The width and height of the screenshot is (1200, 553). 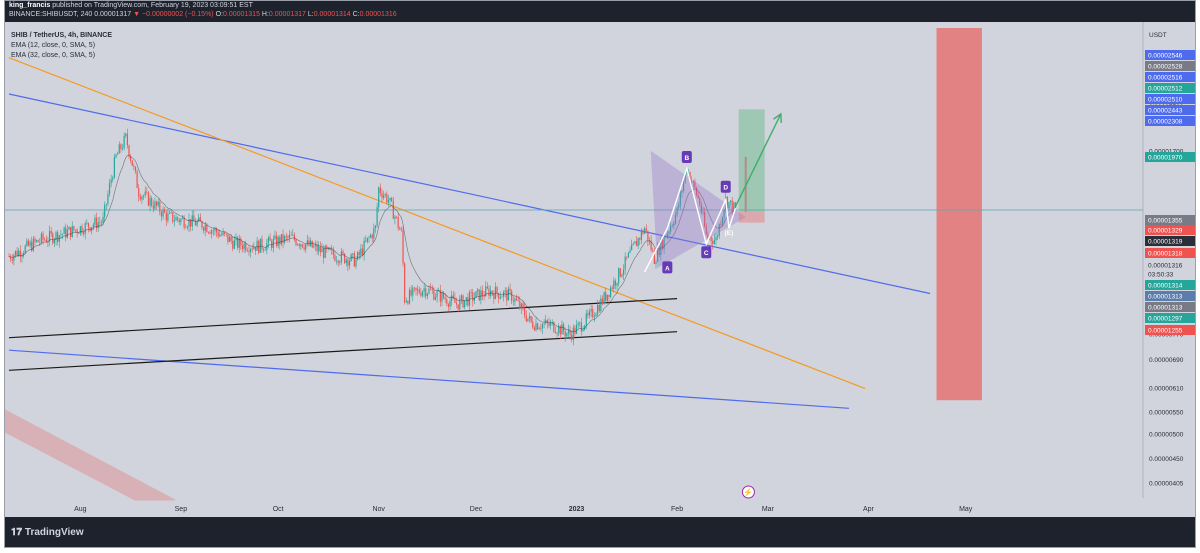 I want to click on wave-label-3: D, so click(x=725, y=188).